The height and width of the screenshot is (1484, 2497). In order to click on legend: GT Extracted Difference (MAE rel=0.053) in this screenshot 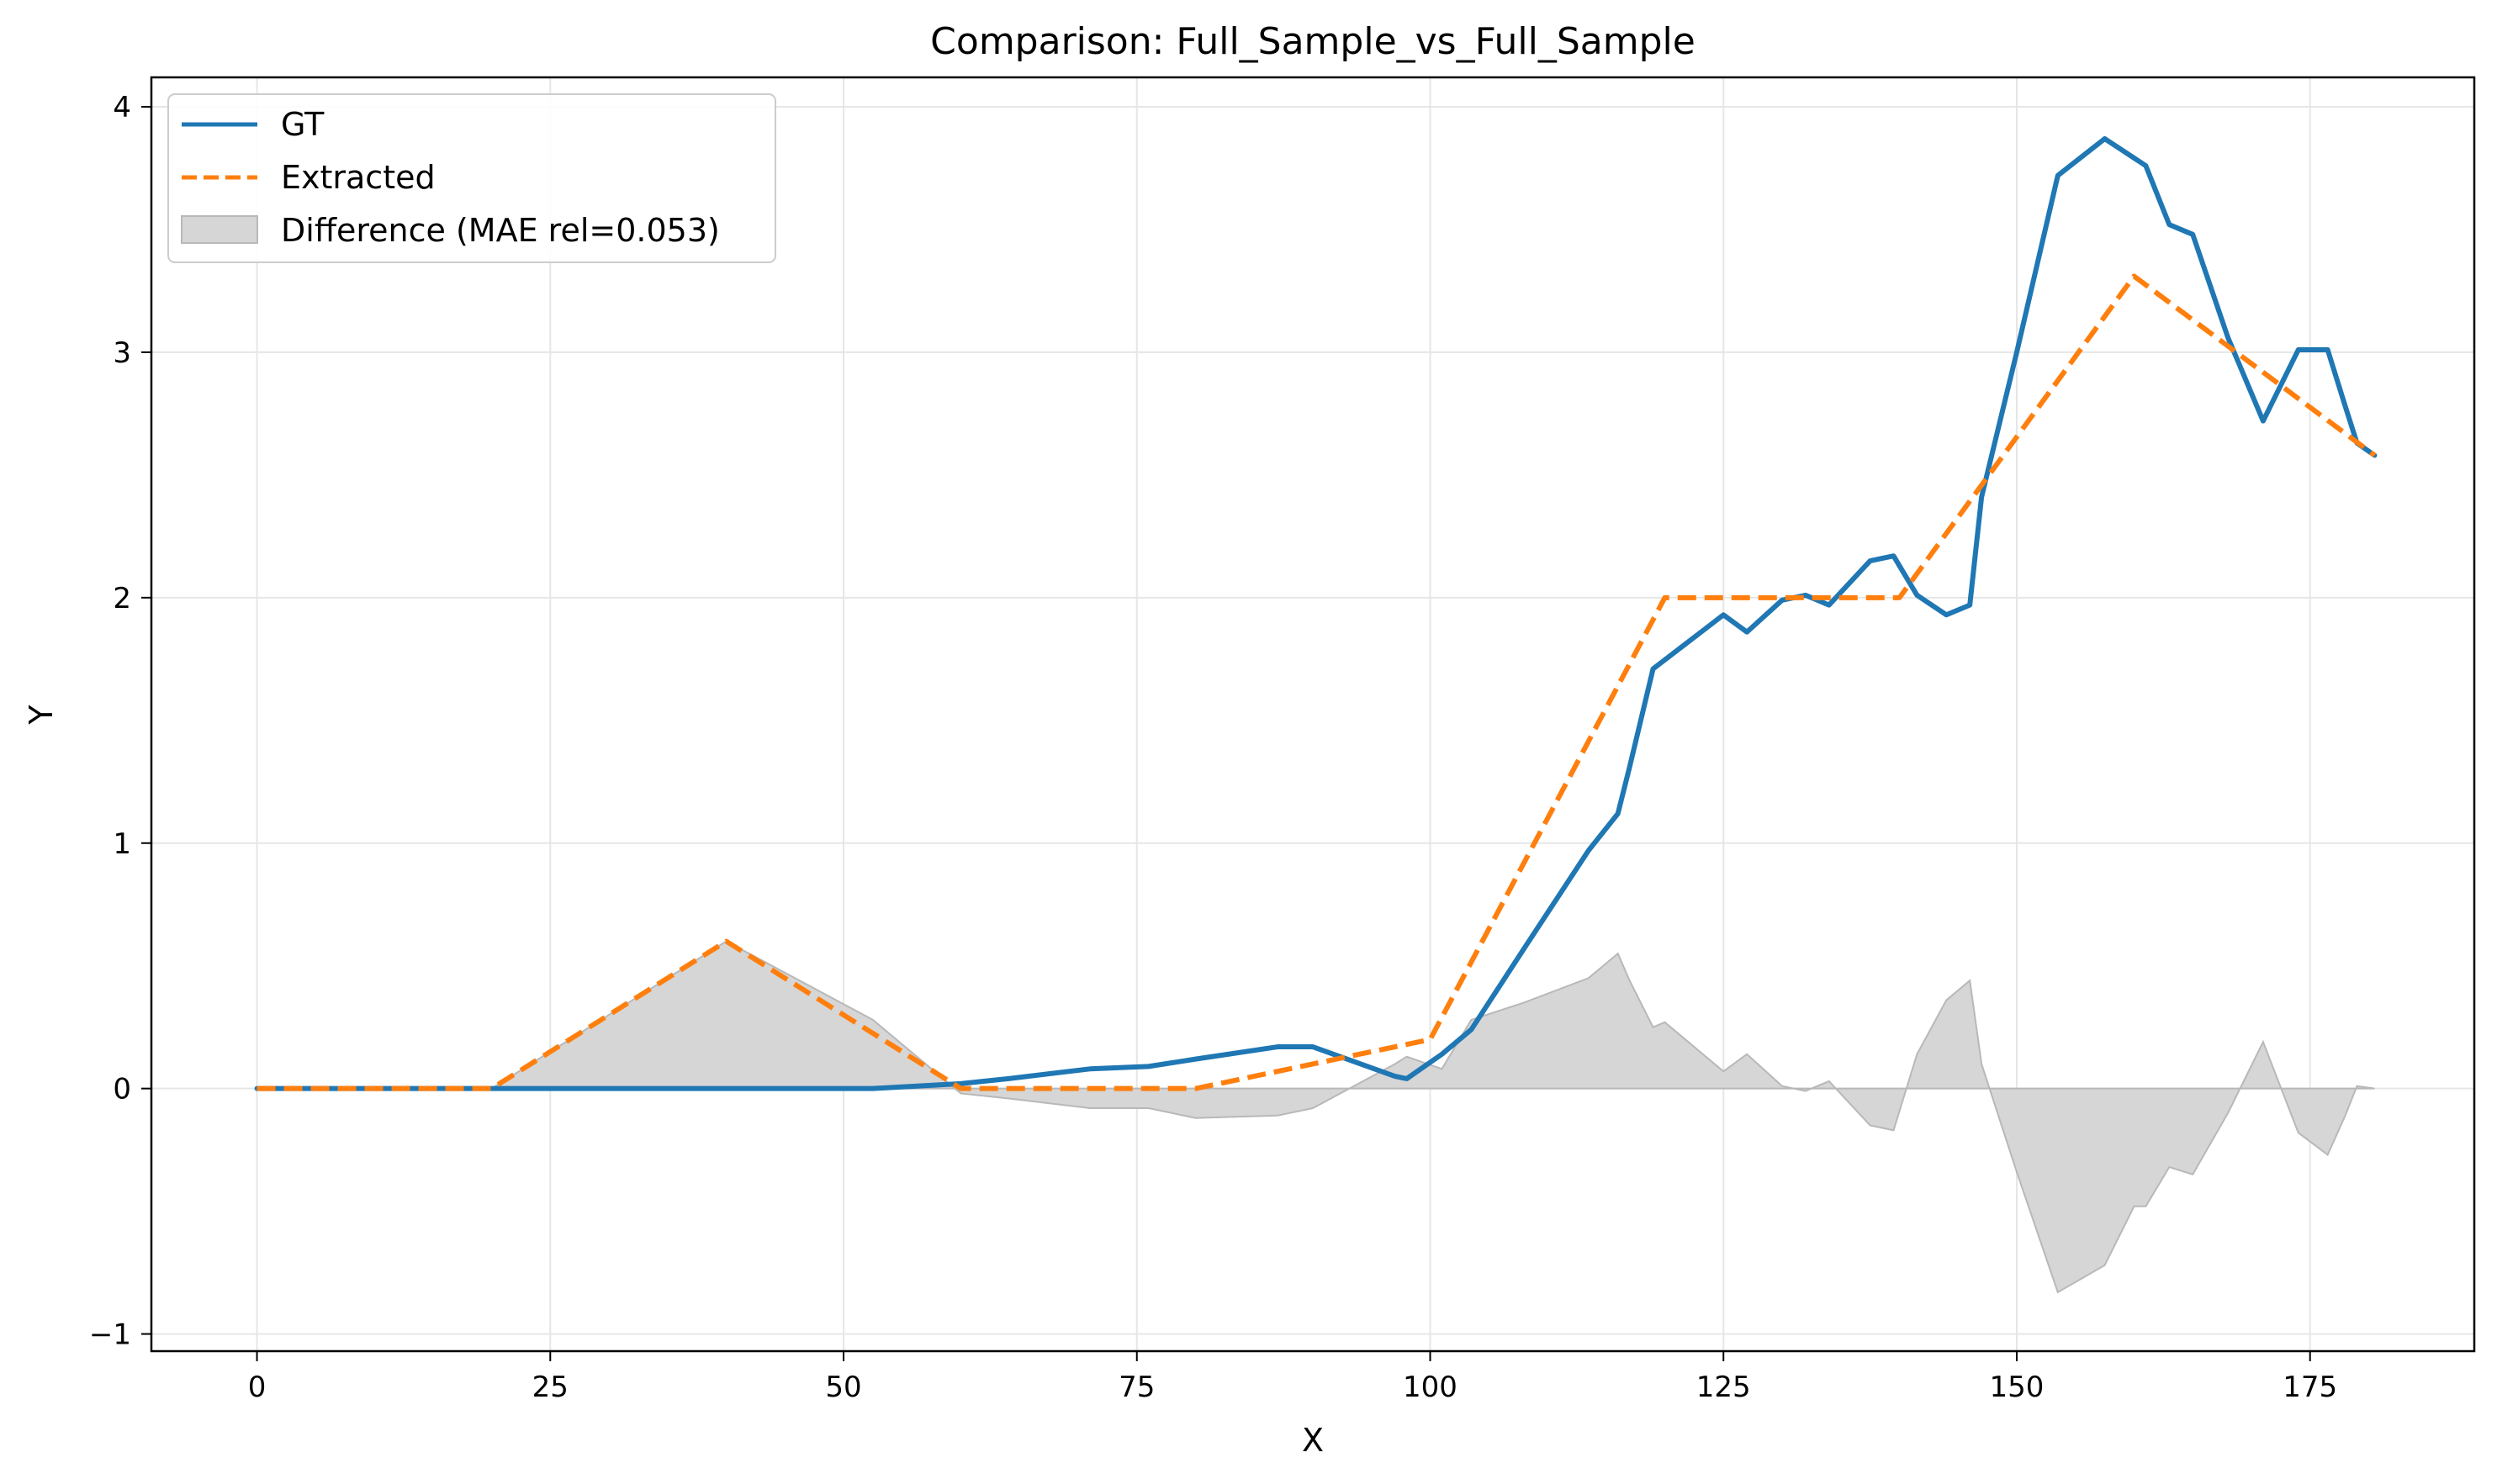, I will do `click(472, 178)`.